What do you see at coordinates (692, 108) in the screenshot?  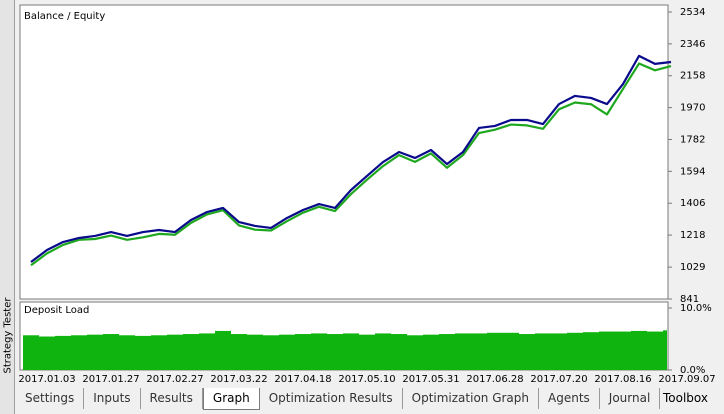 I see `y-tick-label: 1970` at bounding box center [692, 108].